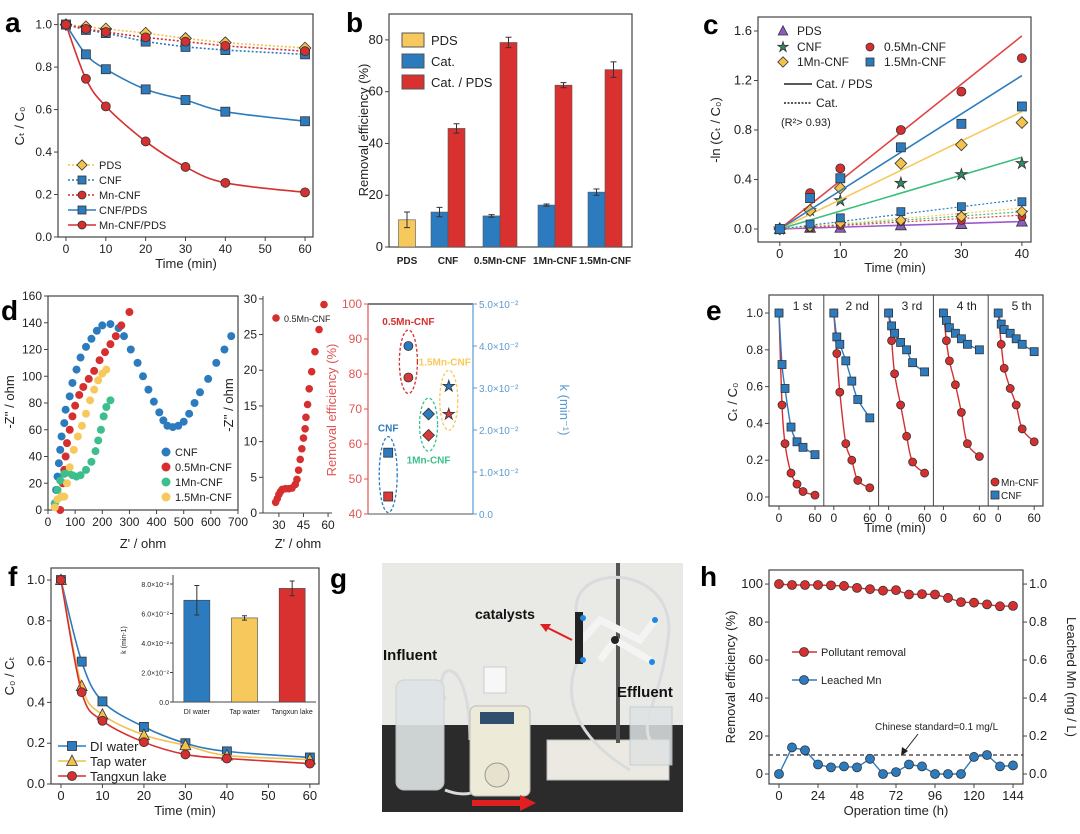  I want to click on fit-line-1mn-cnf, so click(901, 170).